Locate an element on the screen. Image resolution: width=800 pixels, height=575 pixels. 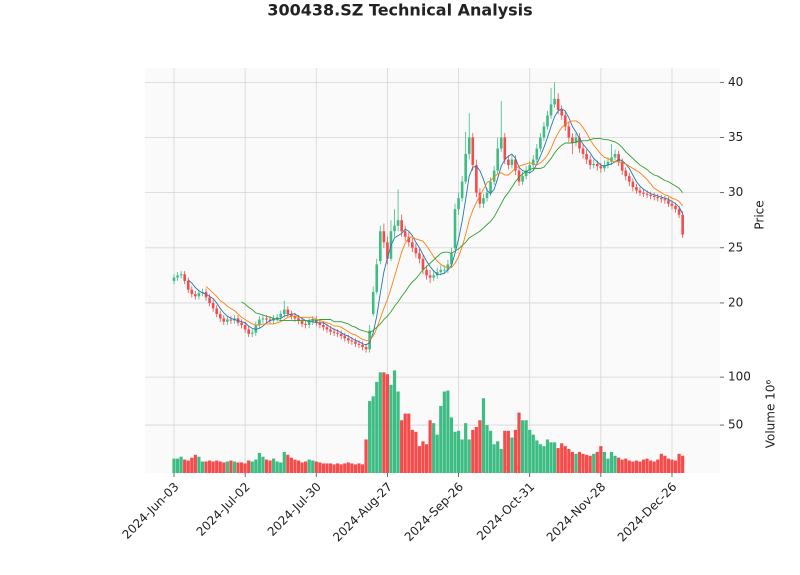
x-tick-label: 2024-Aug-27 is located at coordinates (362, 512).